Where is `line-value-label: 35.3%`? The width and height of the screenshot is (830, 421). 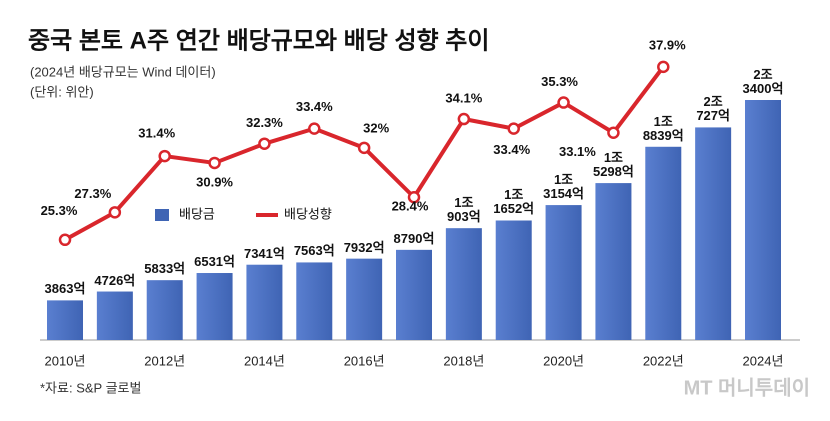 line-value-label: 35.3% is located at coordinates (559, 81).